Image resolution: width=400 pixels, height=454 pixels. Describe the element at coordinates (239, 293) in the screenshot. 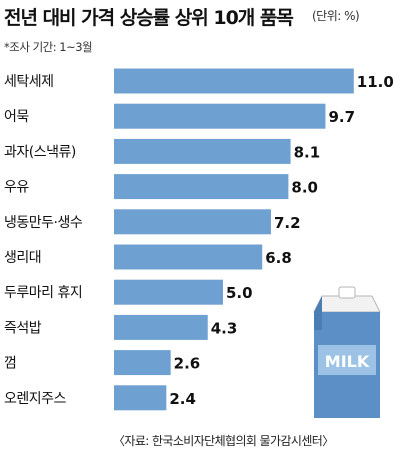

I see `value-label: 5.0` at that location.